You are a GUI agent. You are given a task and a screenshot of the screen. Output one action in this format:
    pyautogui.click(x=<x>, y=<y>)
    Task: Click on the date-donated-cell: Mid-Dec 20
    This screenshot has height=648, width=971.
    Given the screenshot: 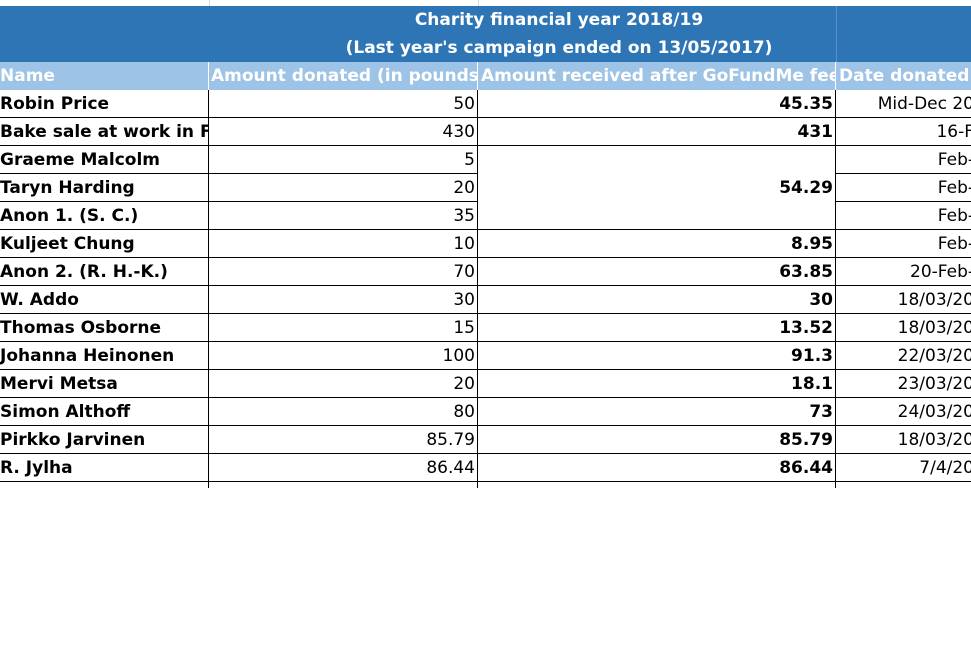 What is the action you would take?
    pyautogui.click(x=903, y=104)
    